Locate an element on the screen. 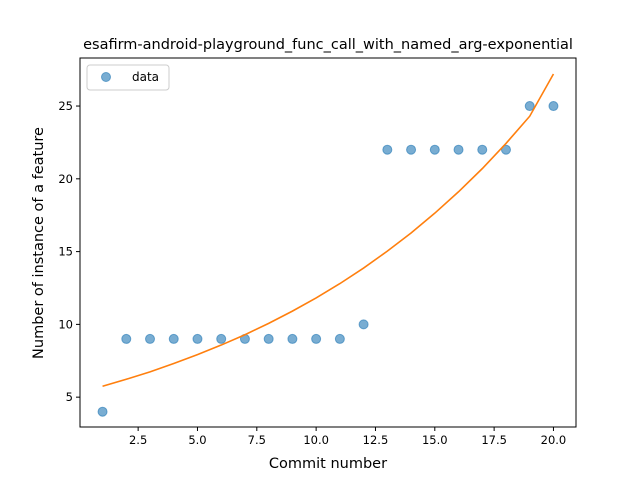 Image resolution: width=640 pixels, height=480 pixels. y-tick-label: 15 is located at coordinates (65, 252).